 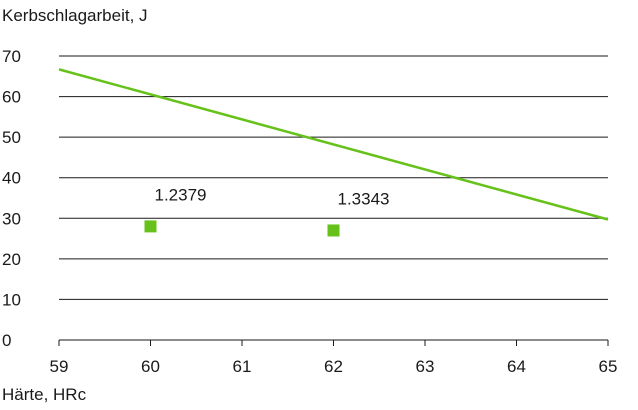 I want to click on y-axis-title: Kerbschlagarbeit, J, so click(x=75, y=15).